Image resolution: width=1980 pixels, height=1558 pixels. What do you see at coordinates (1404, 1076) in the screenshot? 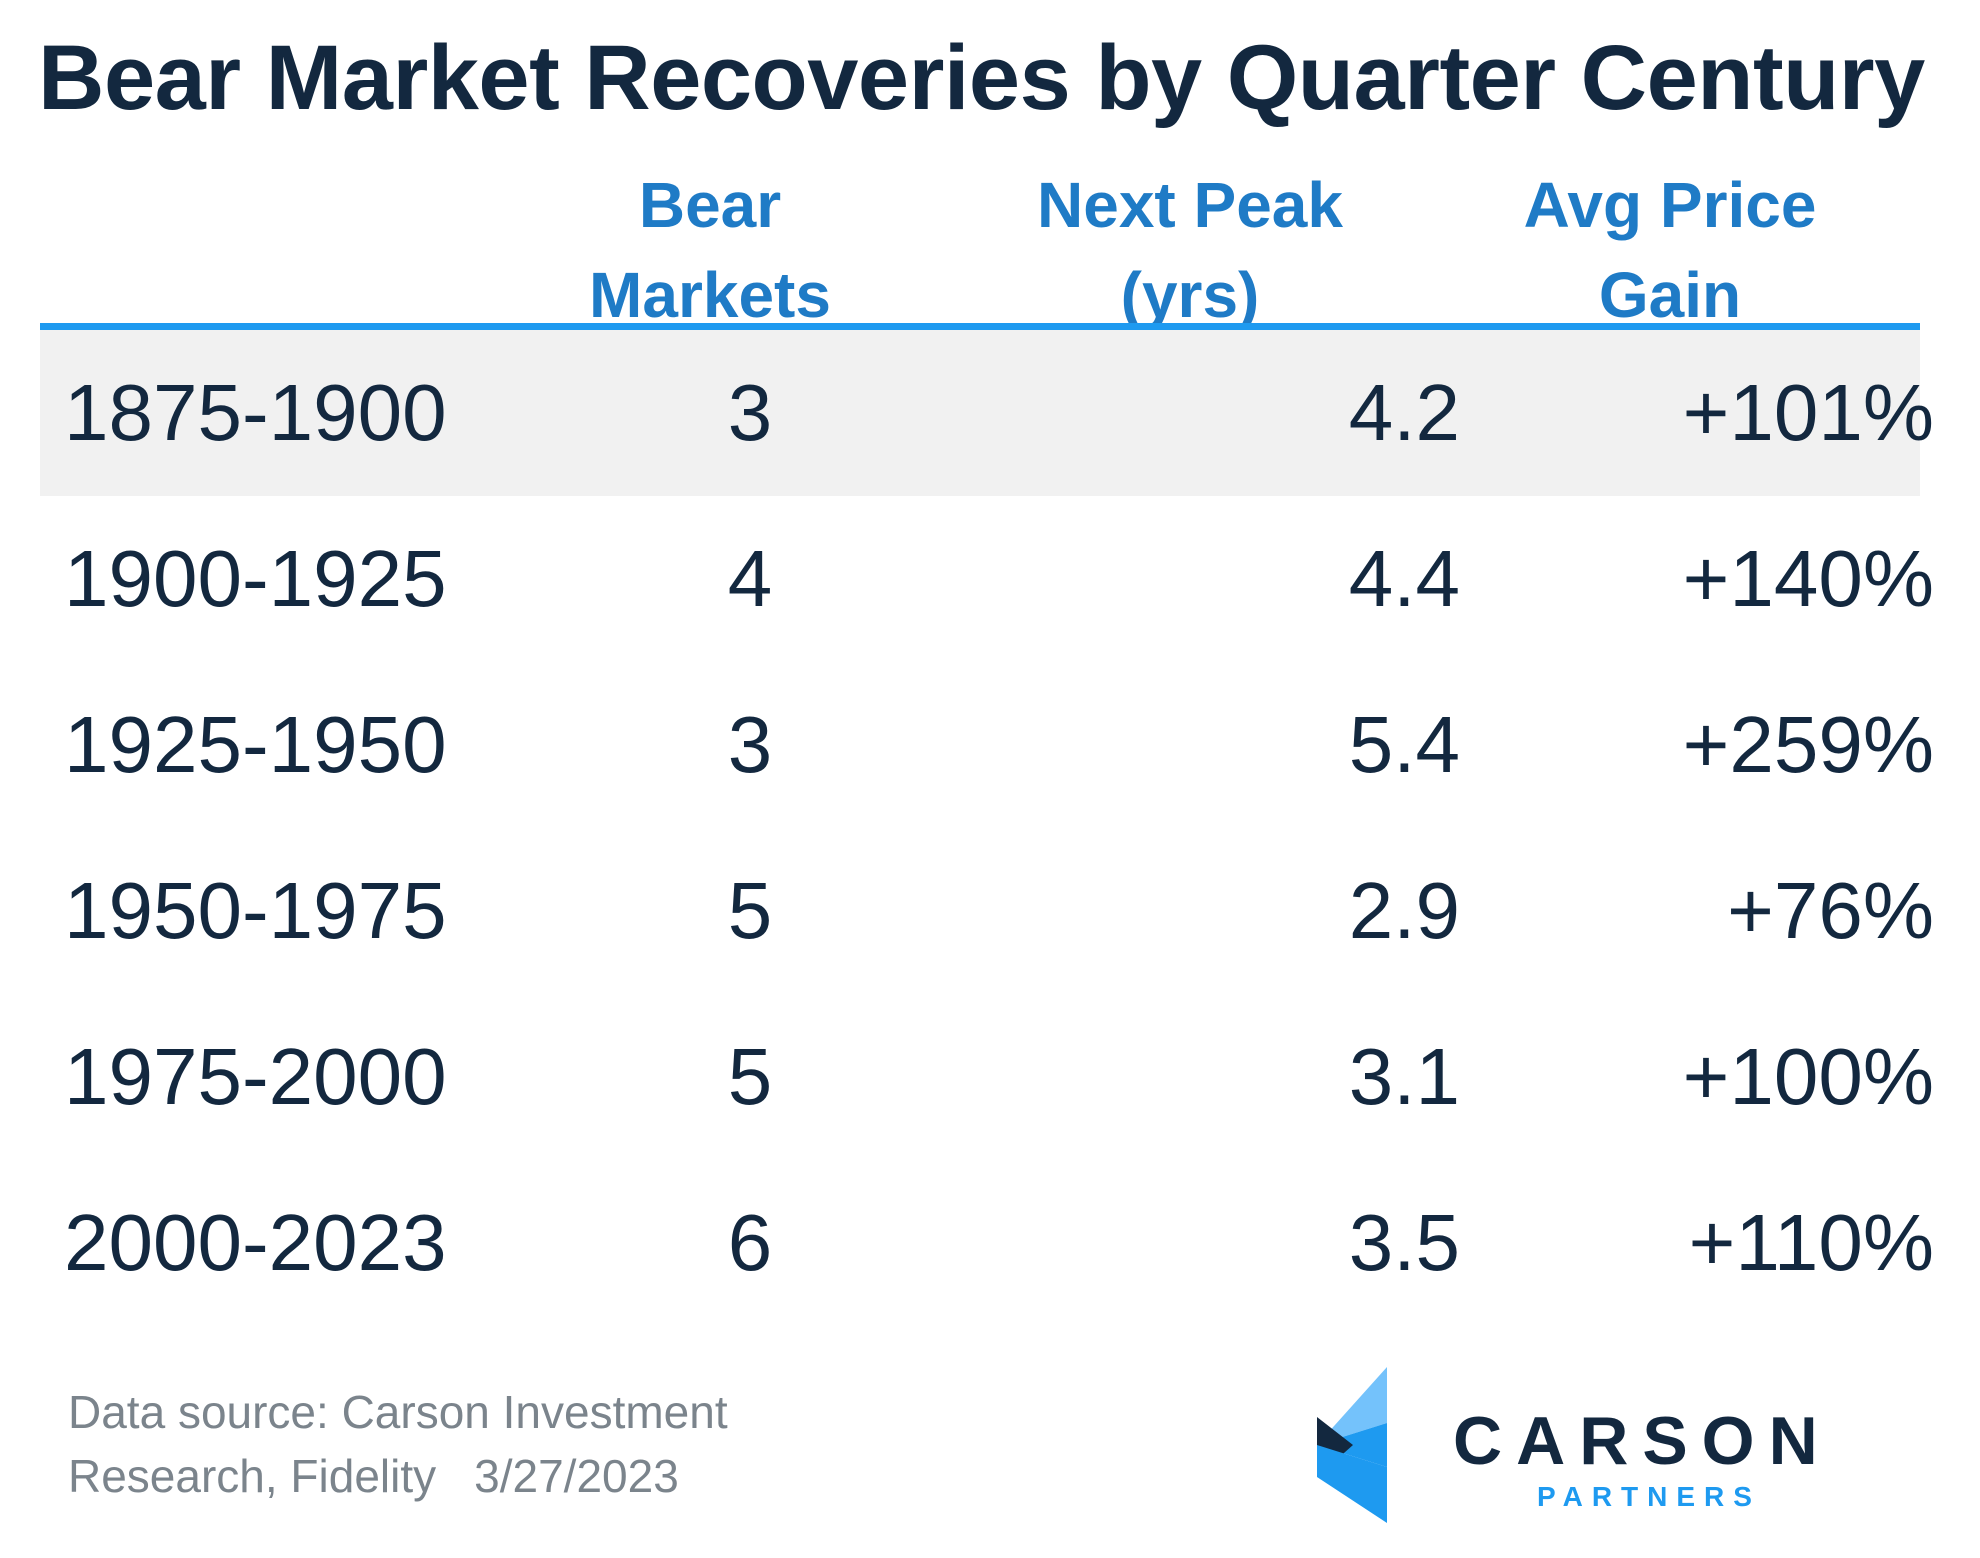
I see `next-peak-cell: 3.1` at bounding box center [1404, 1076].